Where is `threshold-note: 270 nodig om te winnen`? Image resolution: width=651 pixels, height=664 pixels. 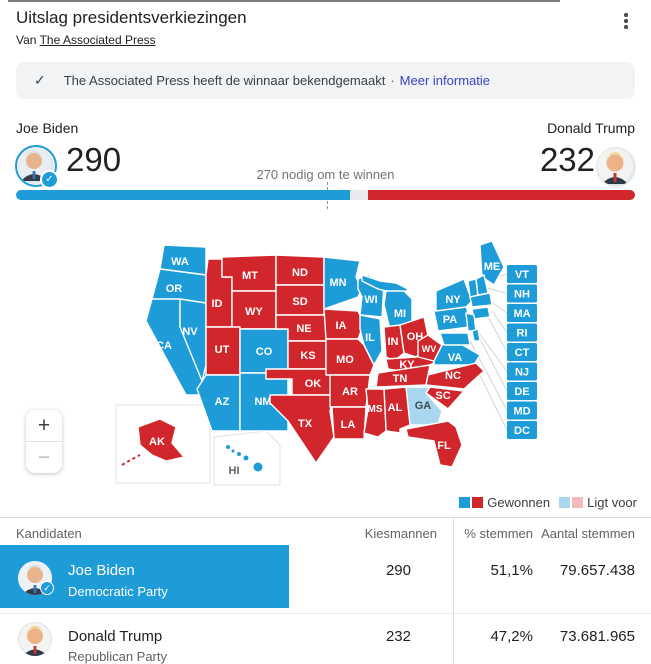 threshold-note: 270 nodig om te winnen is located at coordinates (325, 174).